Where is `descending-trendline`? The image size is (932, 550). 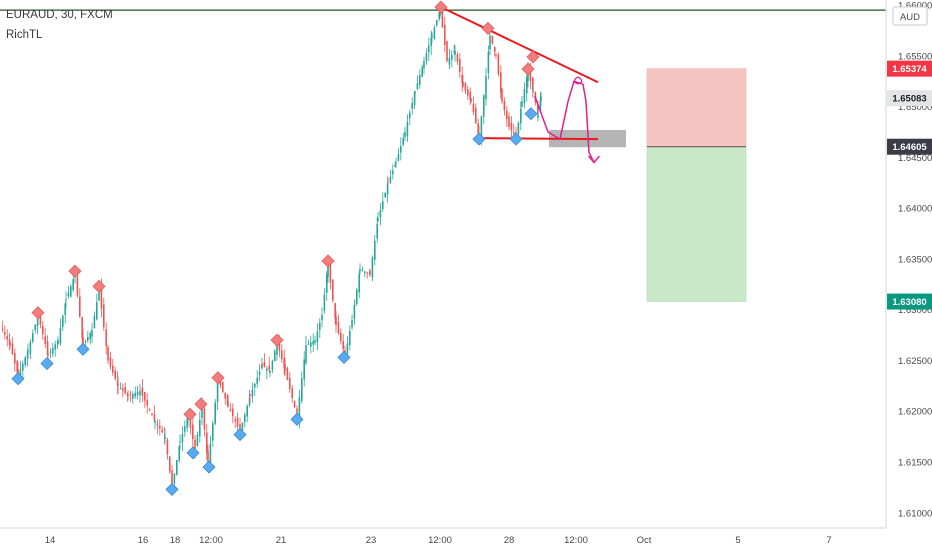 descending-trendline is located at coordinates (519, 45).